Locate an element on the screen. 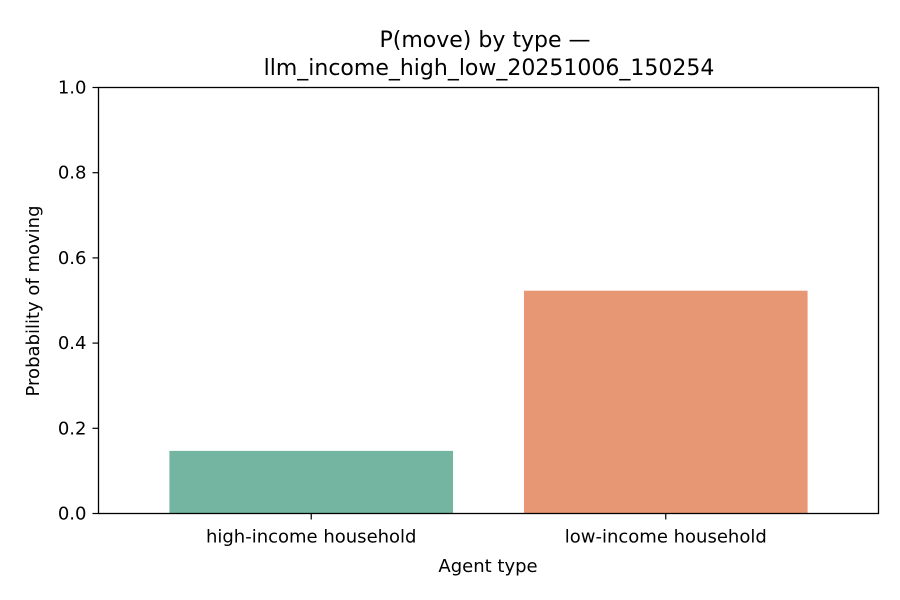 This screenshot has height=600, width=900. chart-title: P(move) by type — is located at coordinates (485, 40).